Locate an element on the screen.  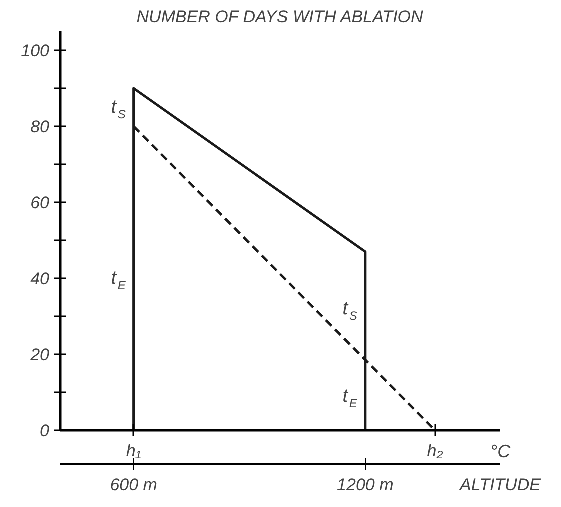
x-axis-title: ALTITUDE is located at coordinates (500, 485).